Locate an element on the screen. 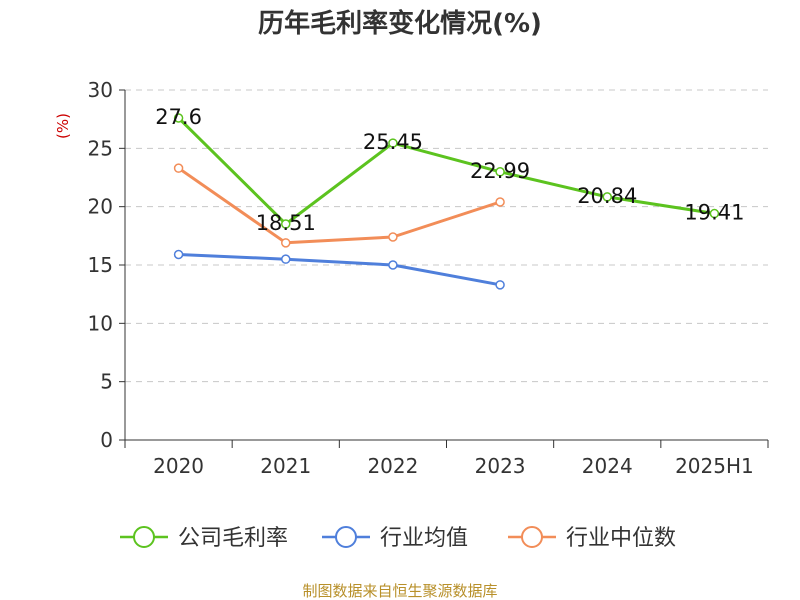  legend-item-0: 公司毛利率 is located at coordinates (204, 538).